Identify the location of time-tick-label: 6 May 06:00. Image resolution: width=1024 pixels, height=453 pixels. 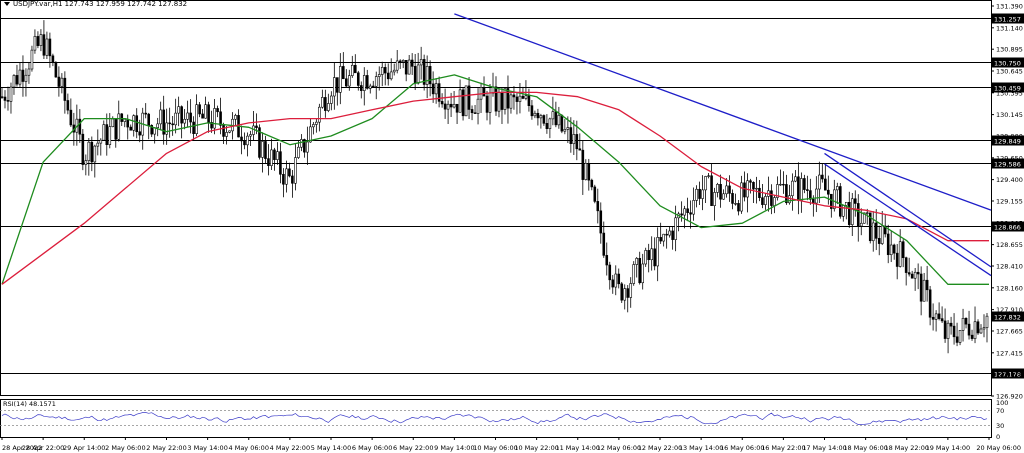
(372, 448).